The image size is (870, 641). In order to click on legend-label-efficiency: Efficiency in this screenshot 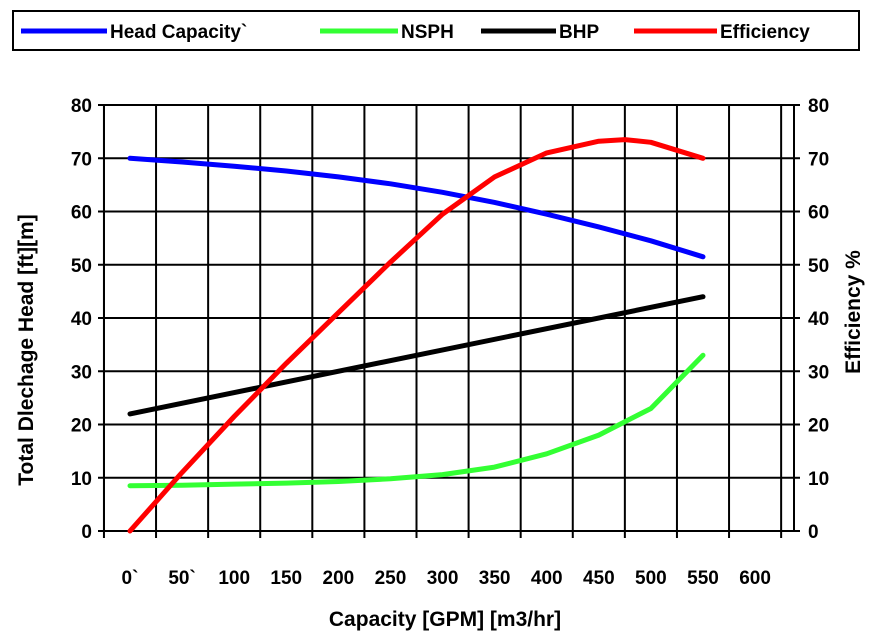, I will do `click(765, 32)`.